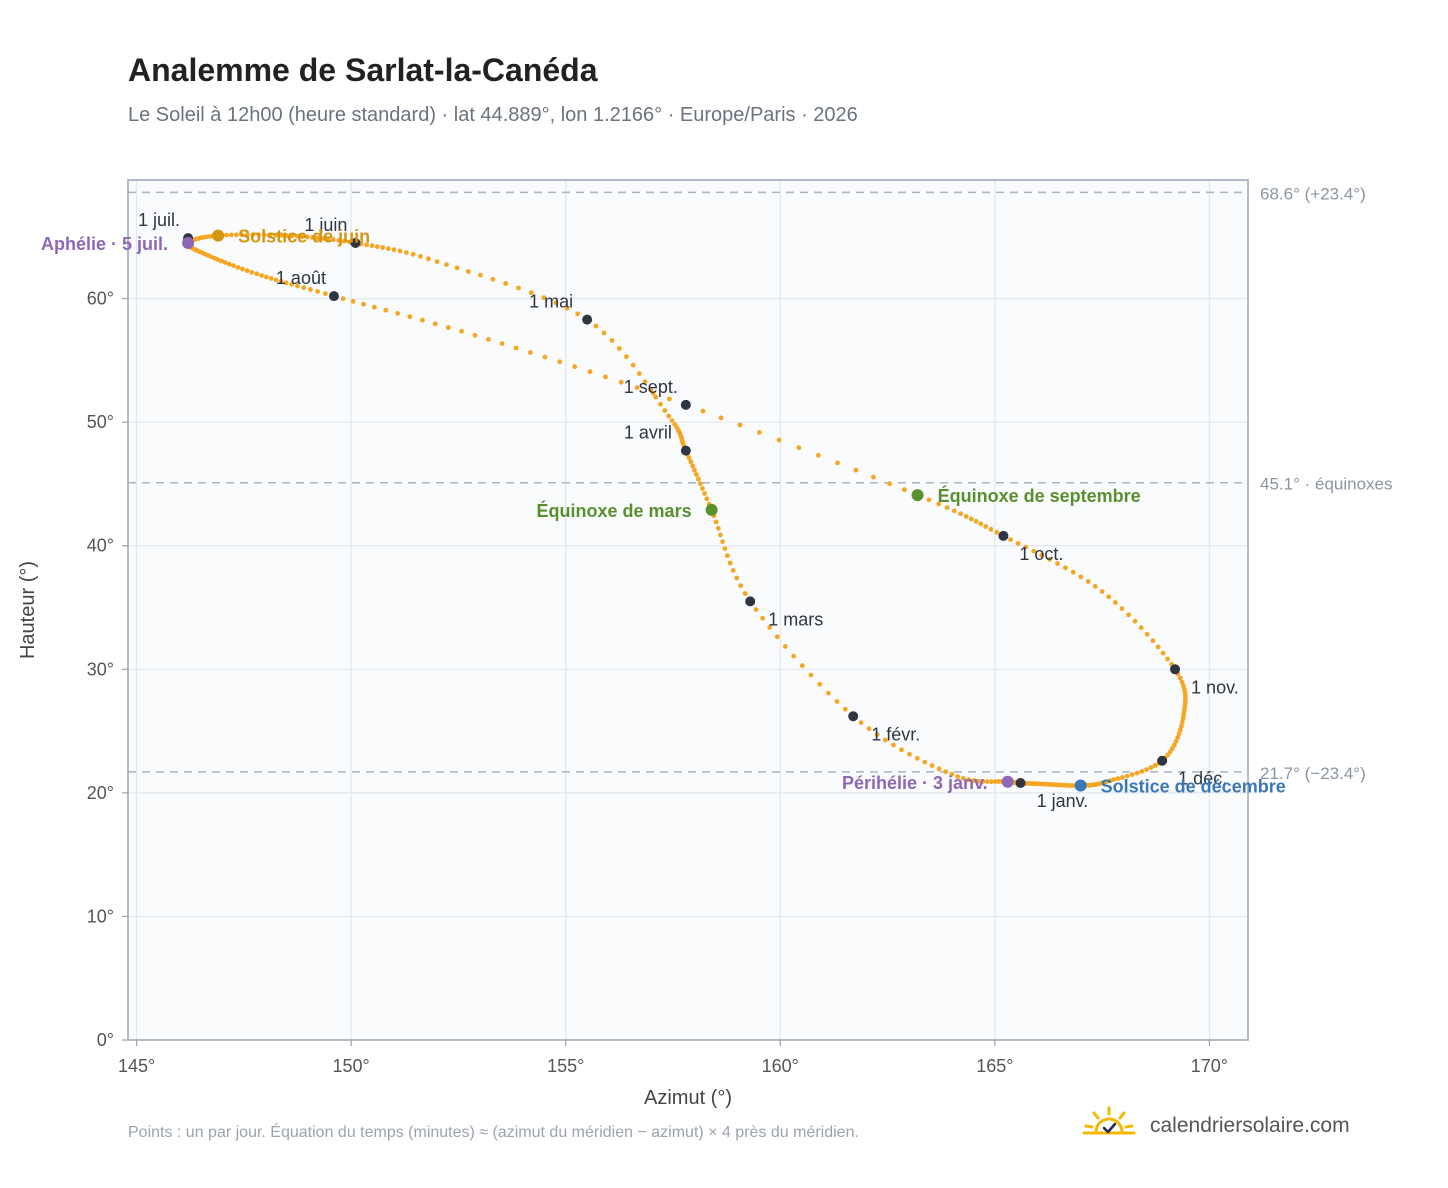 The height and width of the screenshot is (1188, 1448). I want to click on y-tick-label: 0°, so click(105, 1040).